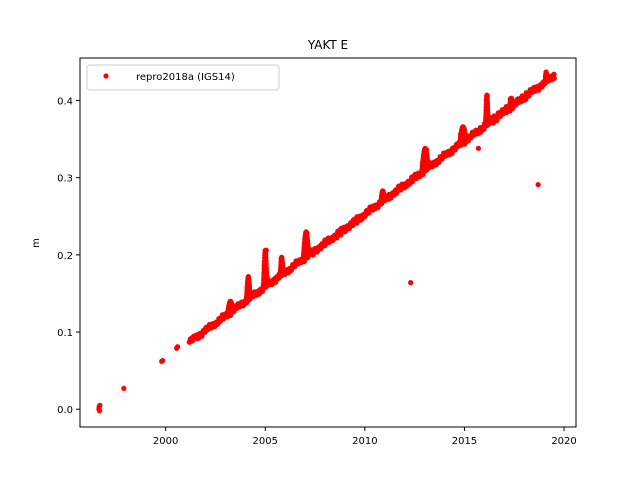 This screenshot has width=640, height=480. What do you see at coordinates (265, 441) in the screenshot?
I see `x-tick-label: 2005` at bounding box center [265, 441].